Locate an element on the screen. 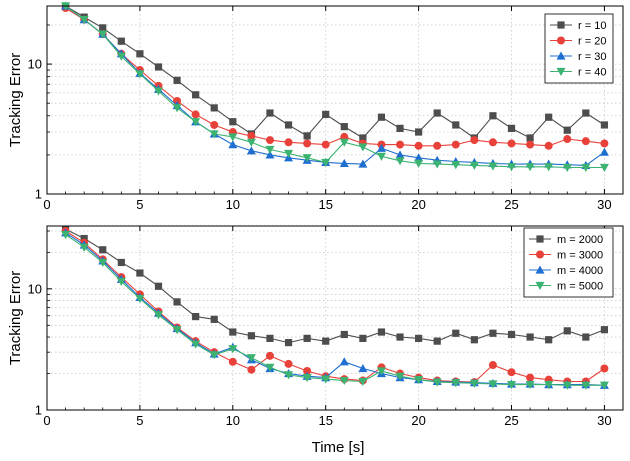 Image resolution: width=630 pixels, height=461 pixels. legend-label-1: r = 10 is located at coordinates (592, 26).